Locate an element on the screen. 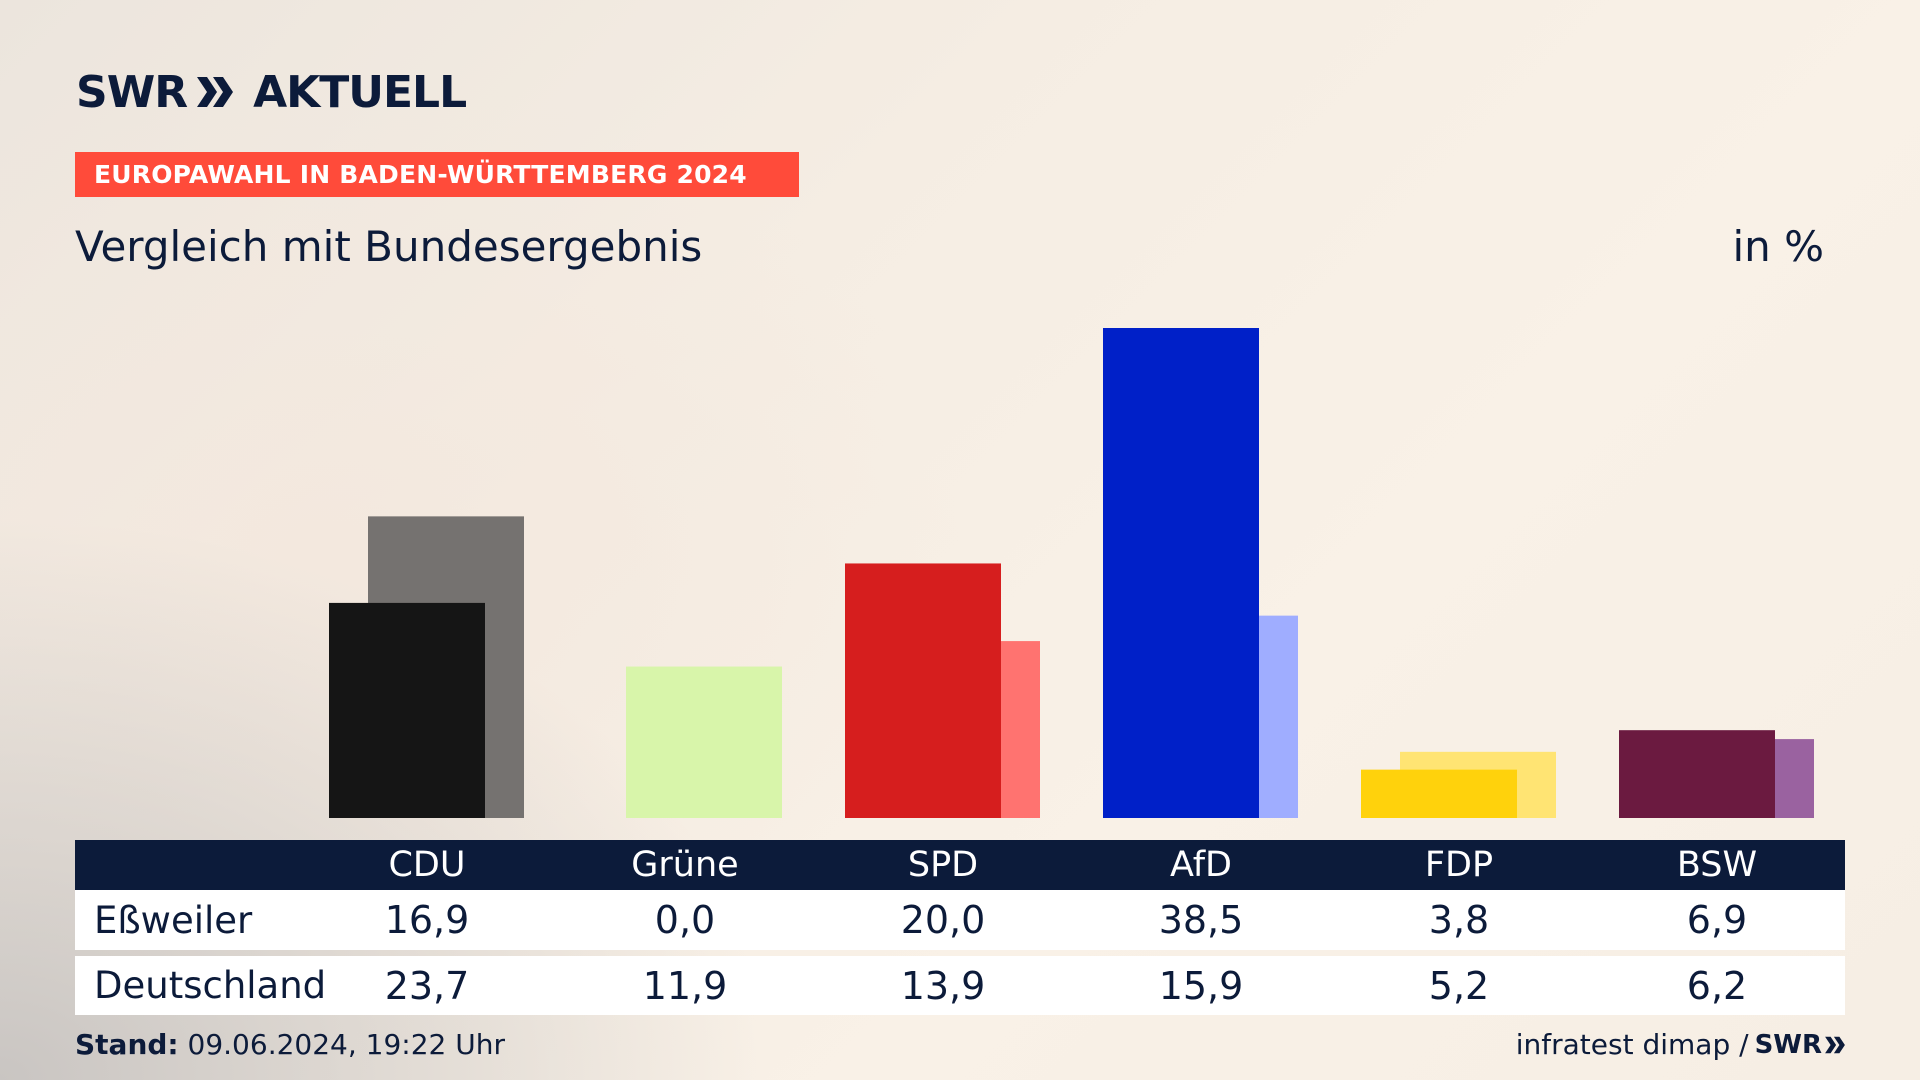  double-chevron-icon is located at coordinates (215, 92).